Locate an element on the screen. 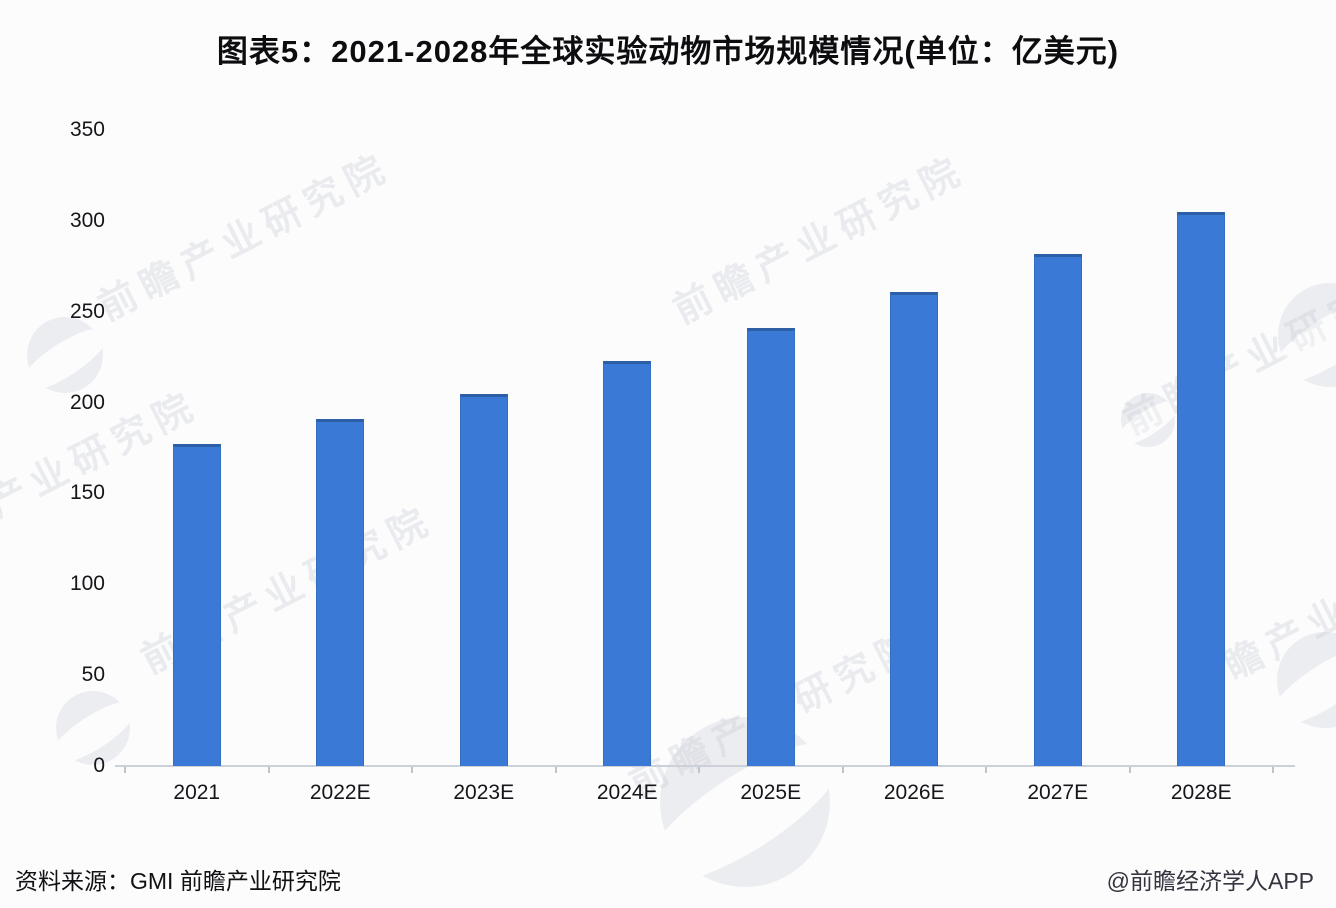 The width and height of the screenshot is (1336, 908). x-axis-label: 2024E is located at coordinates (627, 792).